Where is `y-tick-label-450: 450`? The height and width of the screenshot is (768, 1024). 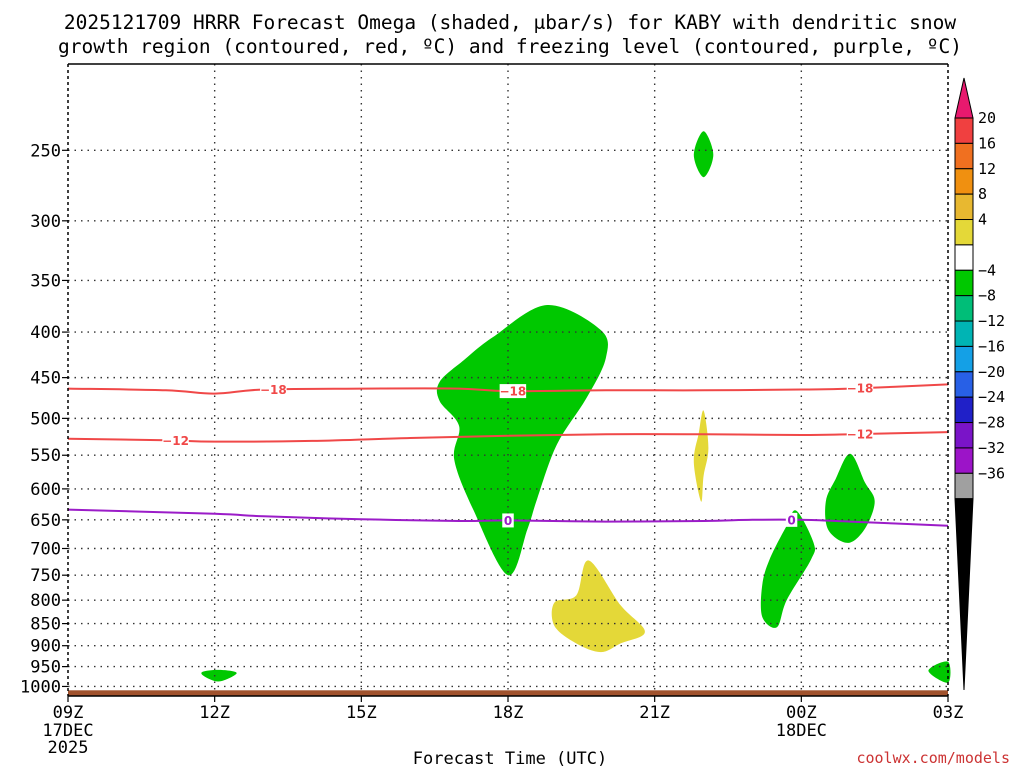 y-tick-label-450: 450 is located at coordinates (45, 379).